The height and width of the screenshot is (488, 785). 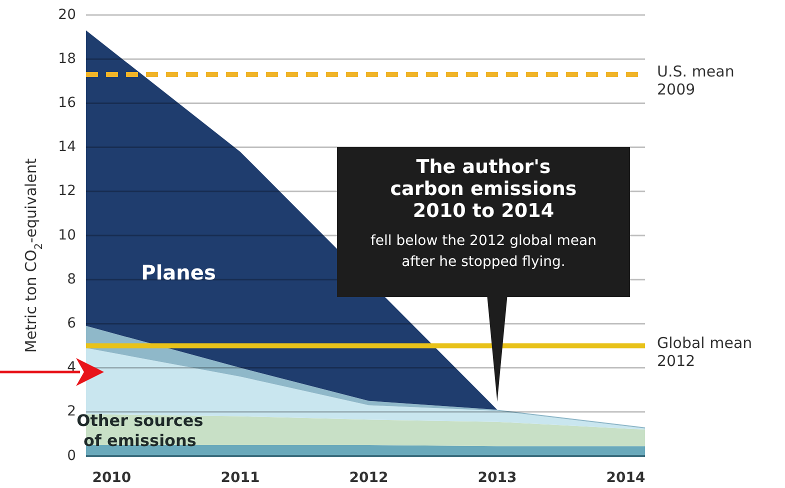 What do you see at coordinates (140, 430) in the screenshot?
I see `series-label: Other sources of emissions` at bounding box center [140, 430].